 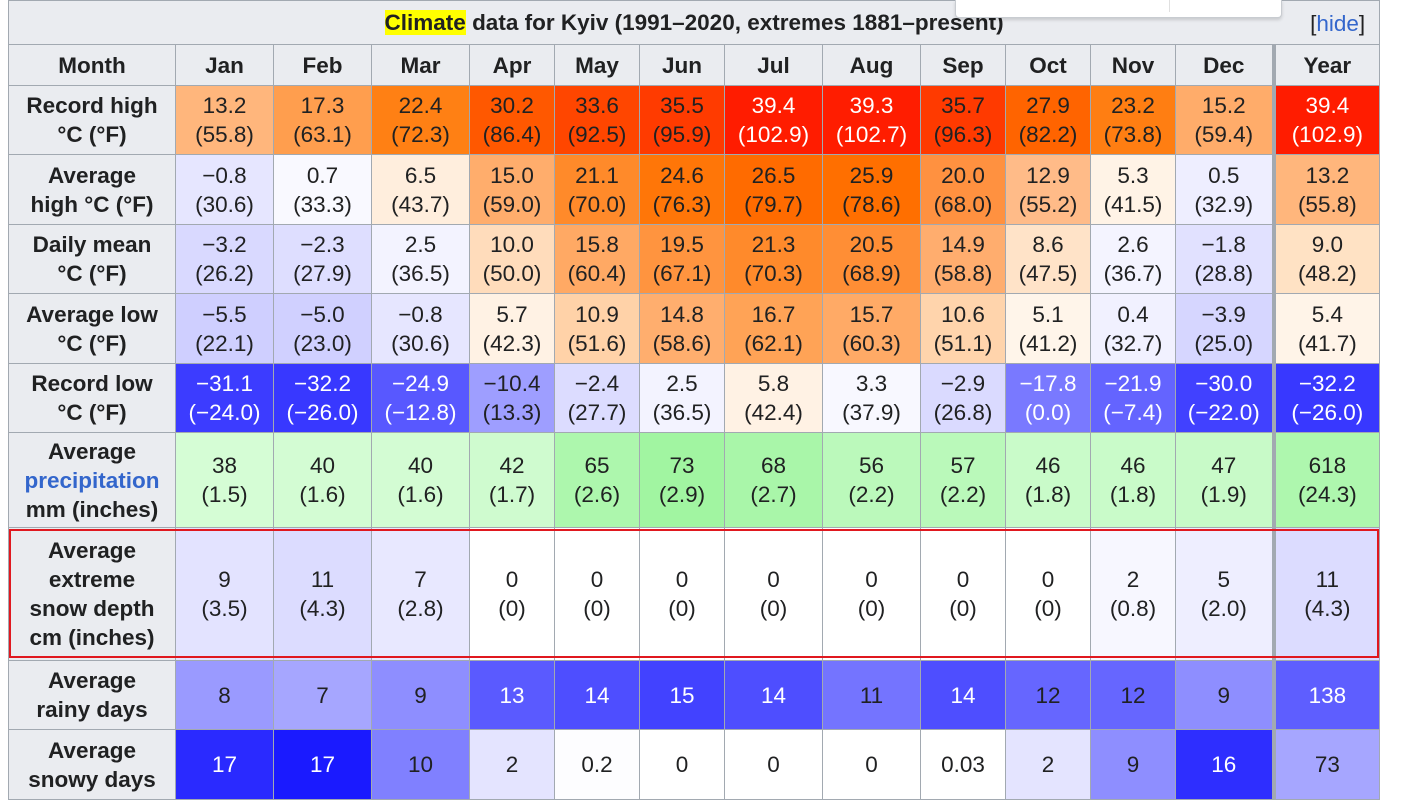 I want to click on month-cell-apr: 2, so click(x=512, y=764).